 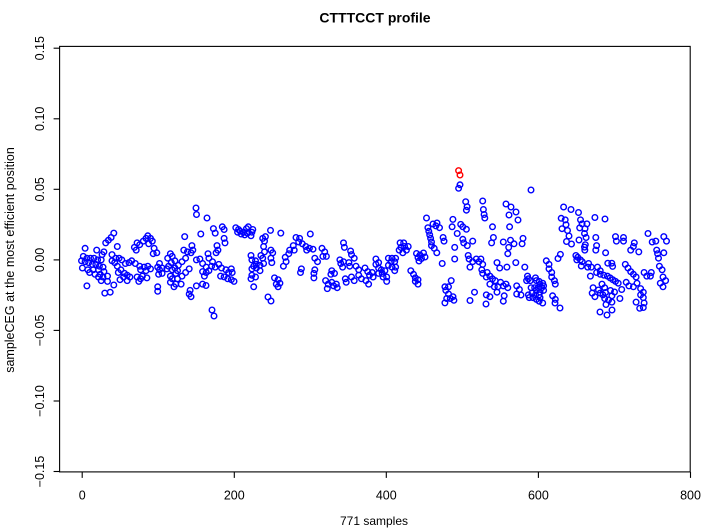 I want to click on svg-text: 0.15, so click(x=40, y=48).